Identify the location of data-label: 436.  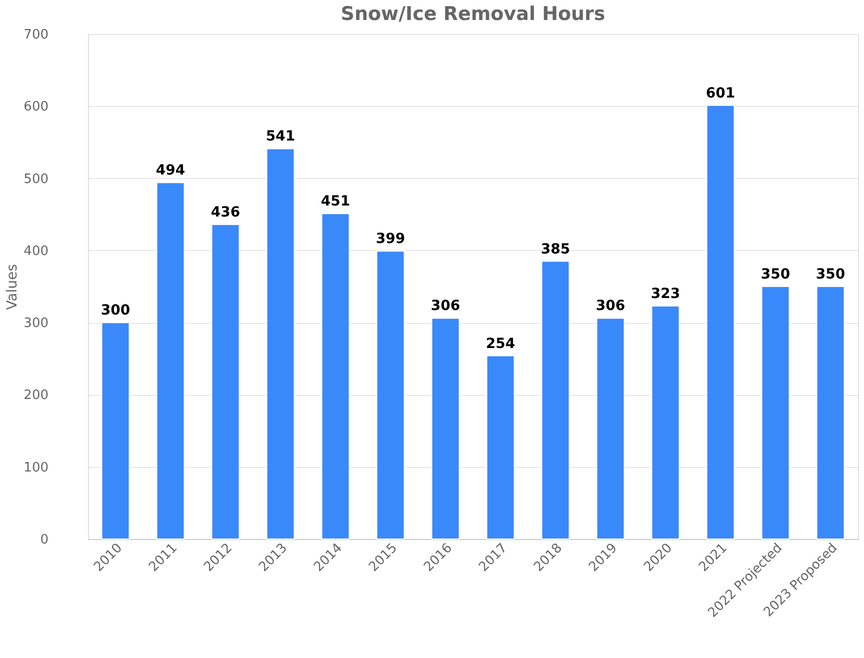
(225, 212).